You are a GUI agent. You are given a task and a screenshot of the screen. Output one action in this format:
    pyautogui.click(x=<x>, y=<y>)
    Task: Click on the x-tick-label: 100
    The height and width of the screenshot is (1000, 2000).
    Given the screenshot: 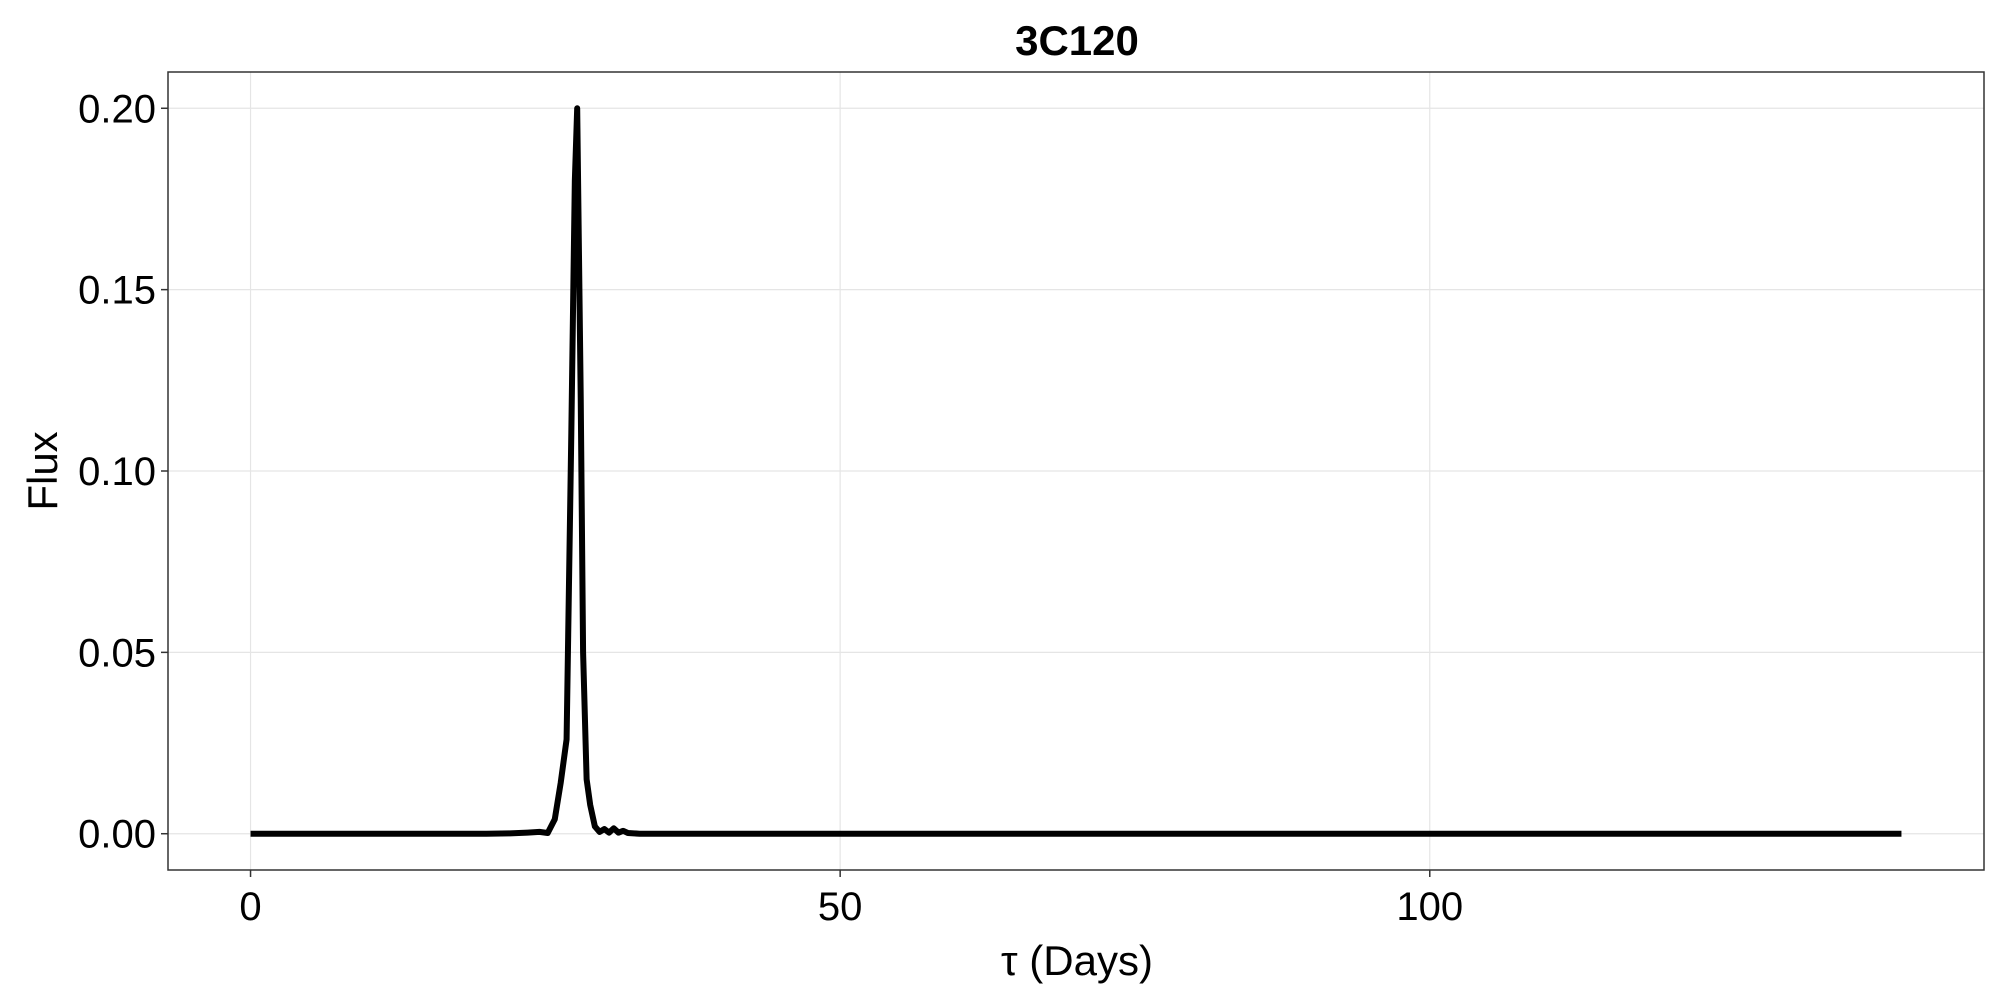 What is the action you would take?
    pyautogui.click(x=1429, y=907)
    